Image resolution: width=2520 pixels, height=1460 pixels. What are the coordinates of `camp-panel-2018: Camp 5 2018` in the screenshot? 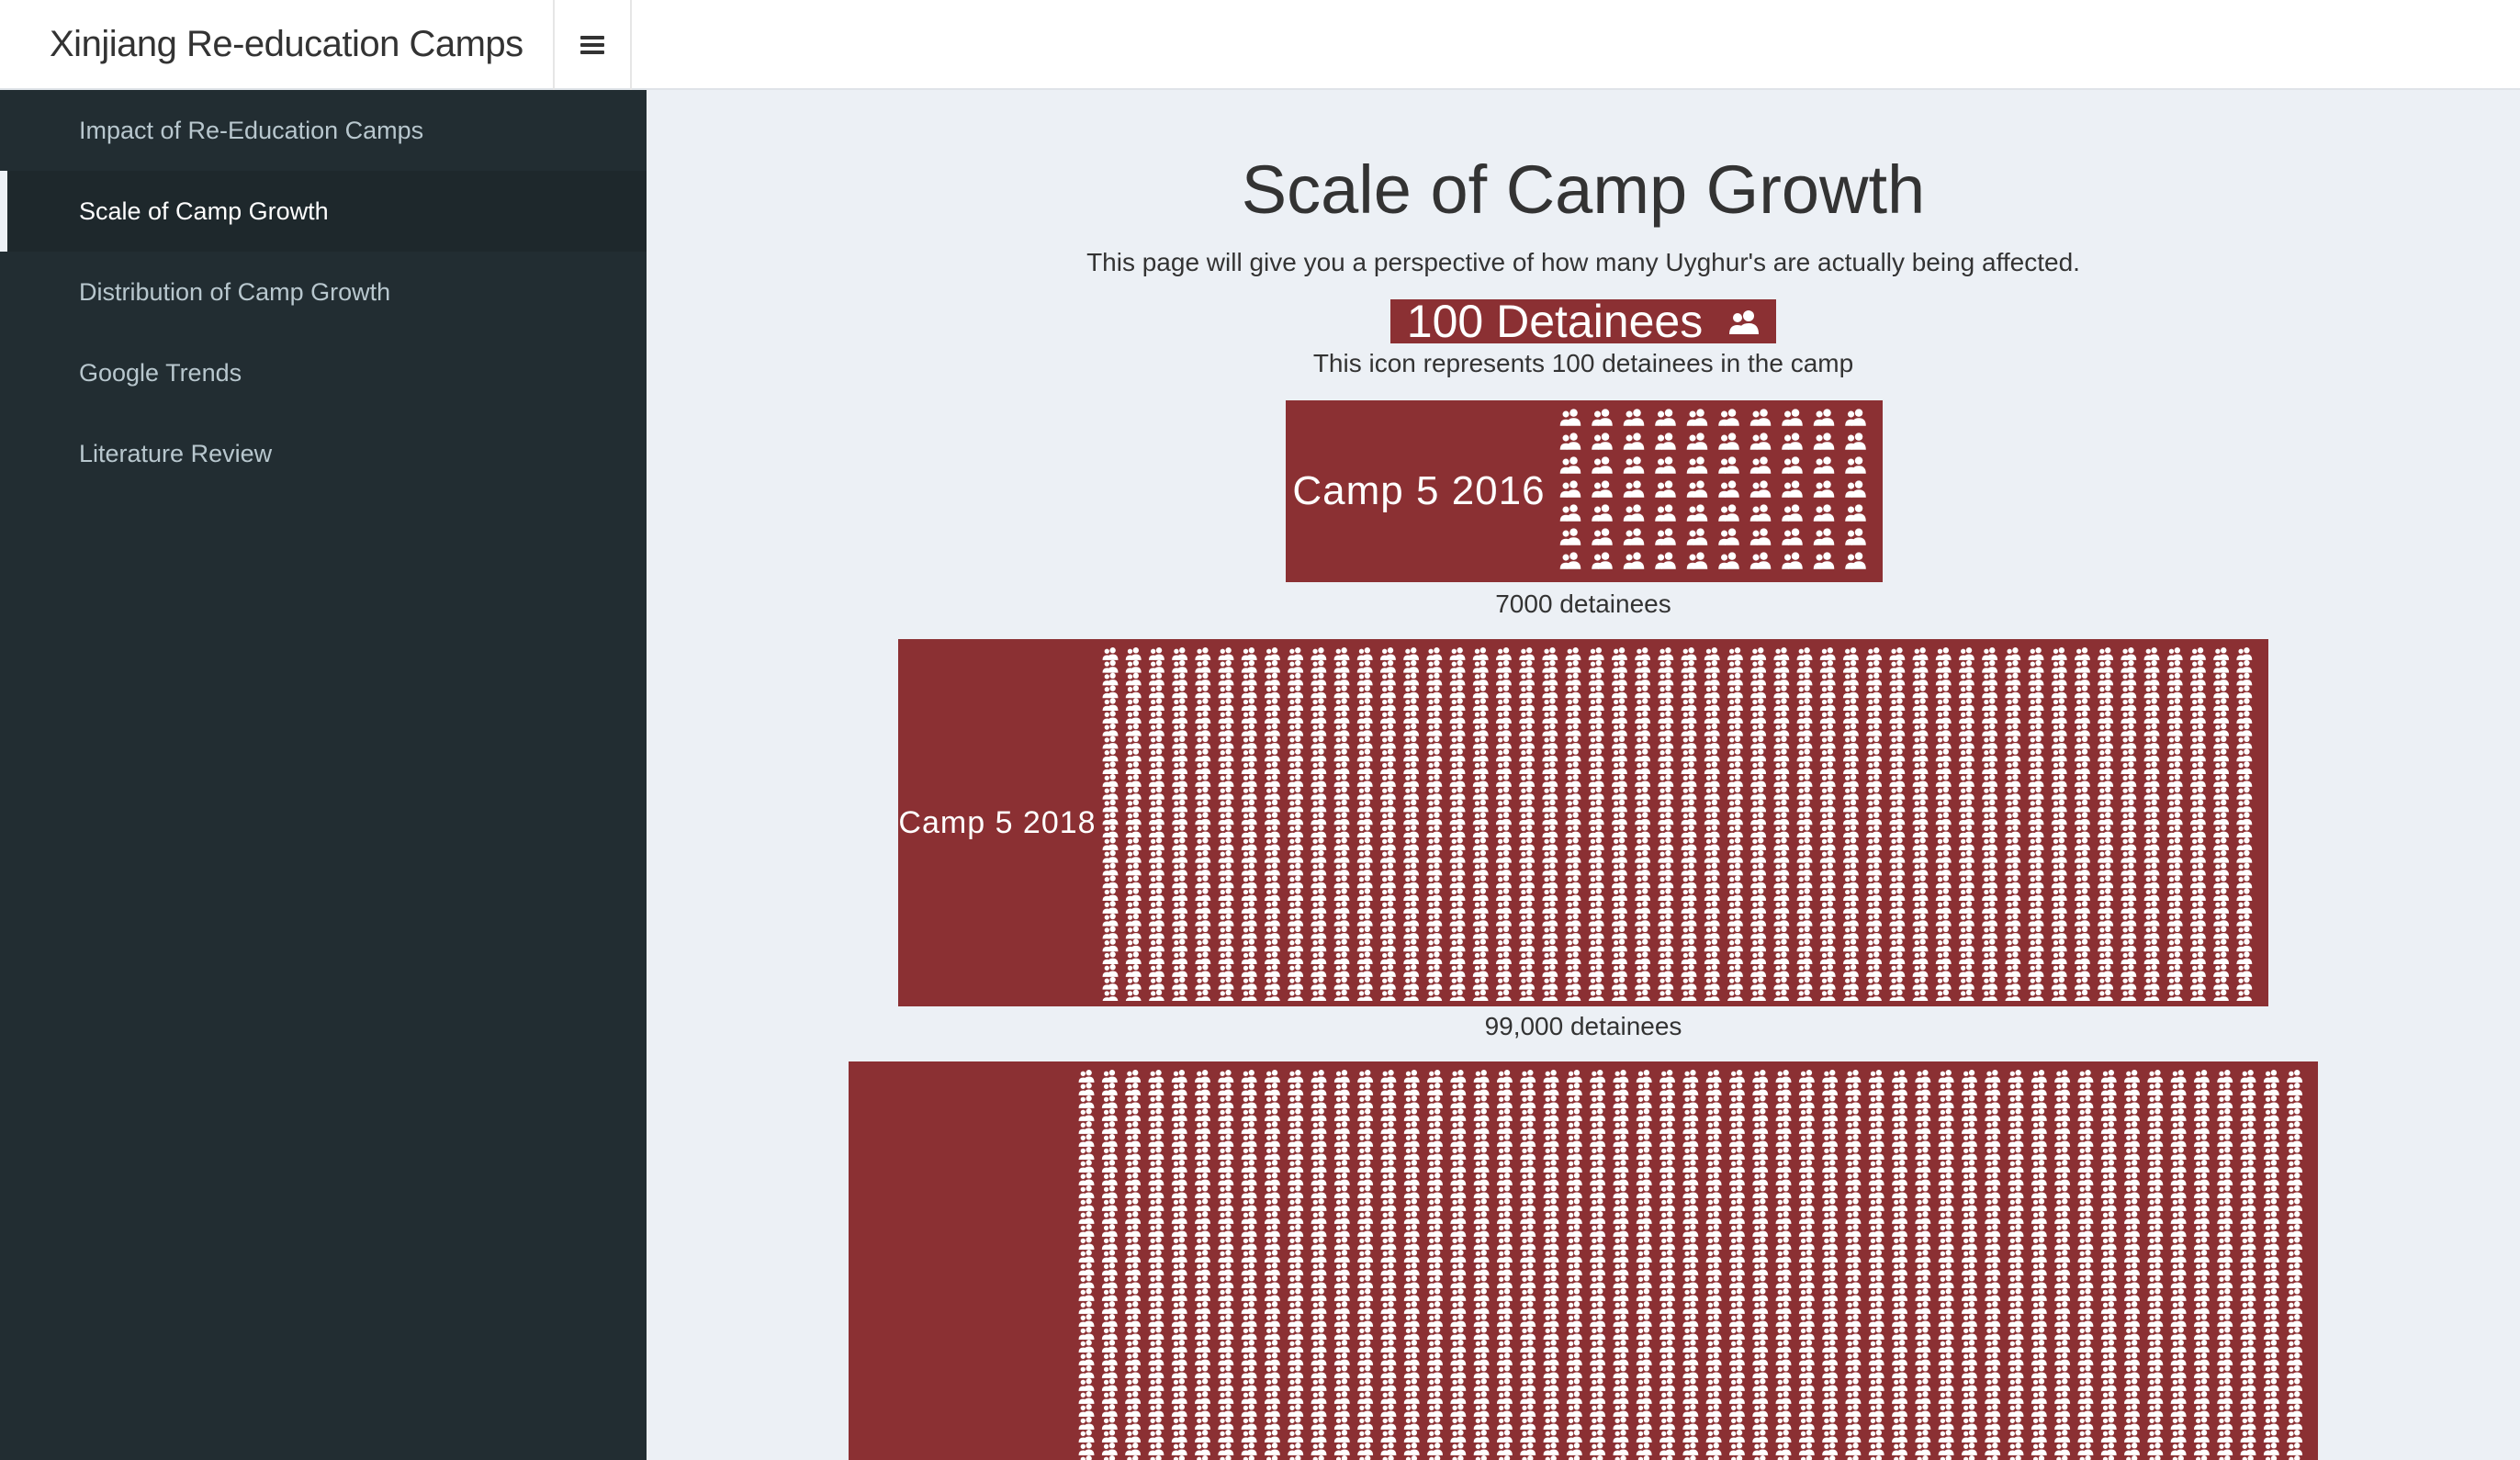 It's located at (1583, 822).